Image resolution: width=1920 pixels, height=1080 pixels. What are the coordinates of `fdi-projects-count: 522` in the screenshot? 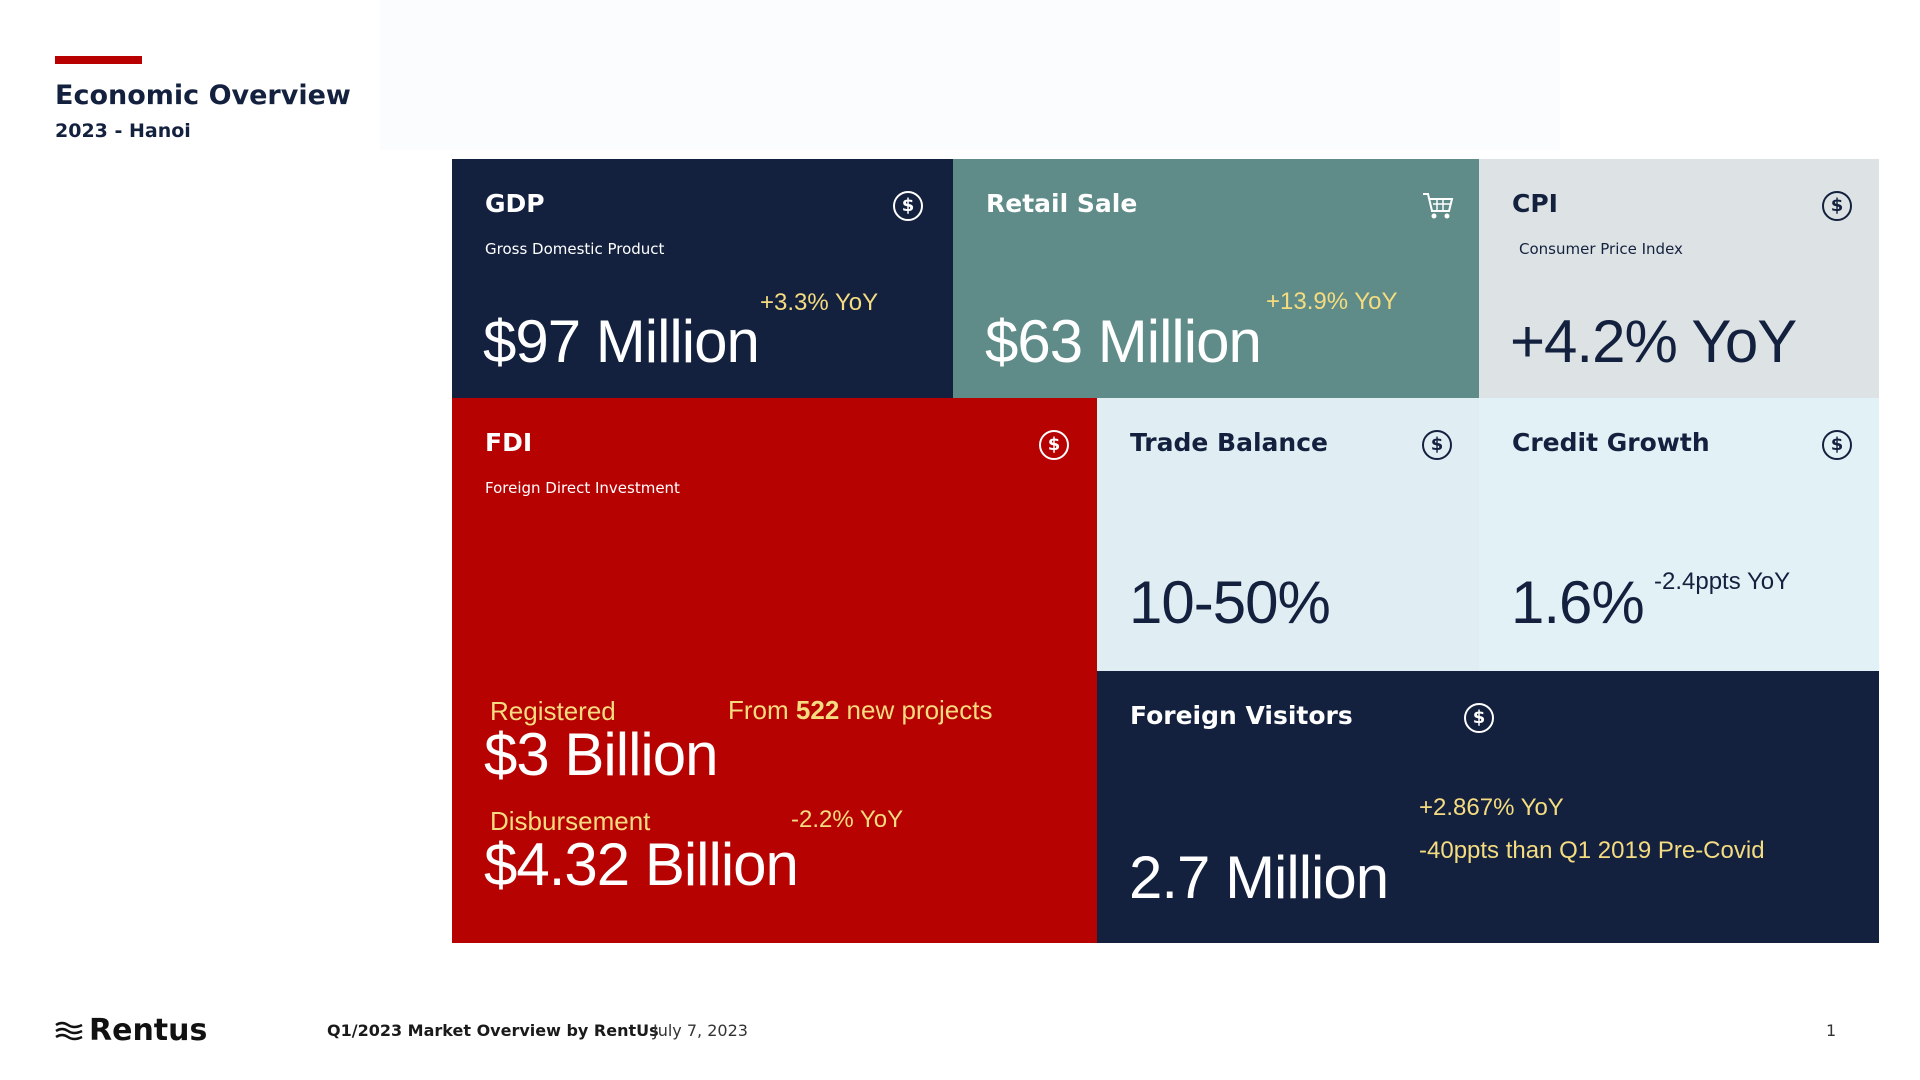 It's located at (817, 710).